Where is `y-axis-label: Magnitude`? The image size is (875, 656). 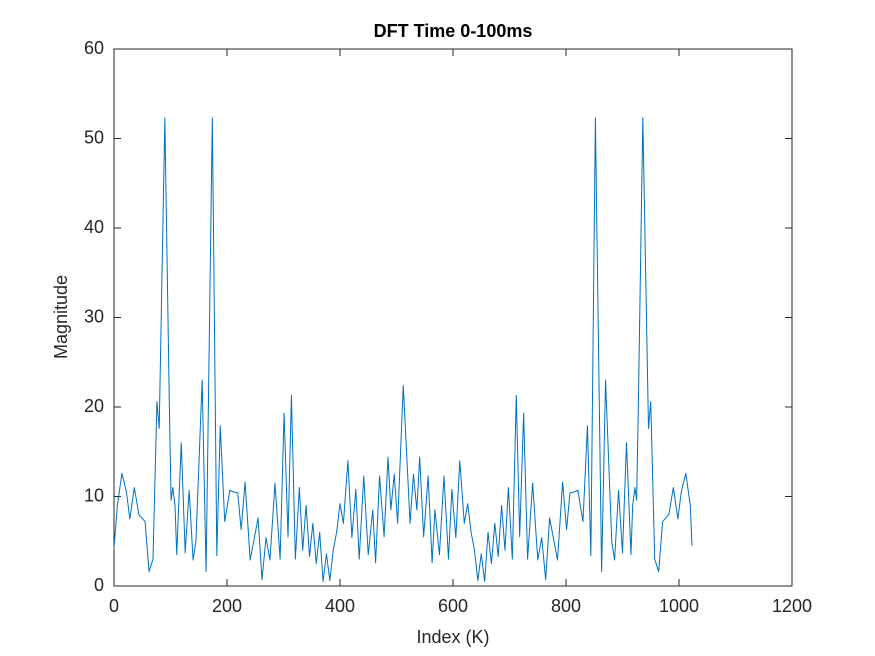
y-axis-label: Magnitude is located at coordinates (61, 317).